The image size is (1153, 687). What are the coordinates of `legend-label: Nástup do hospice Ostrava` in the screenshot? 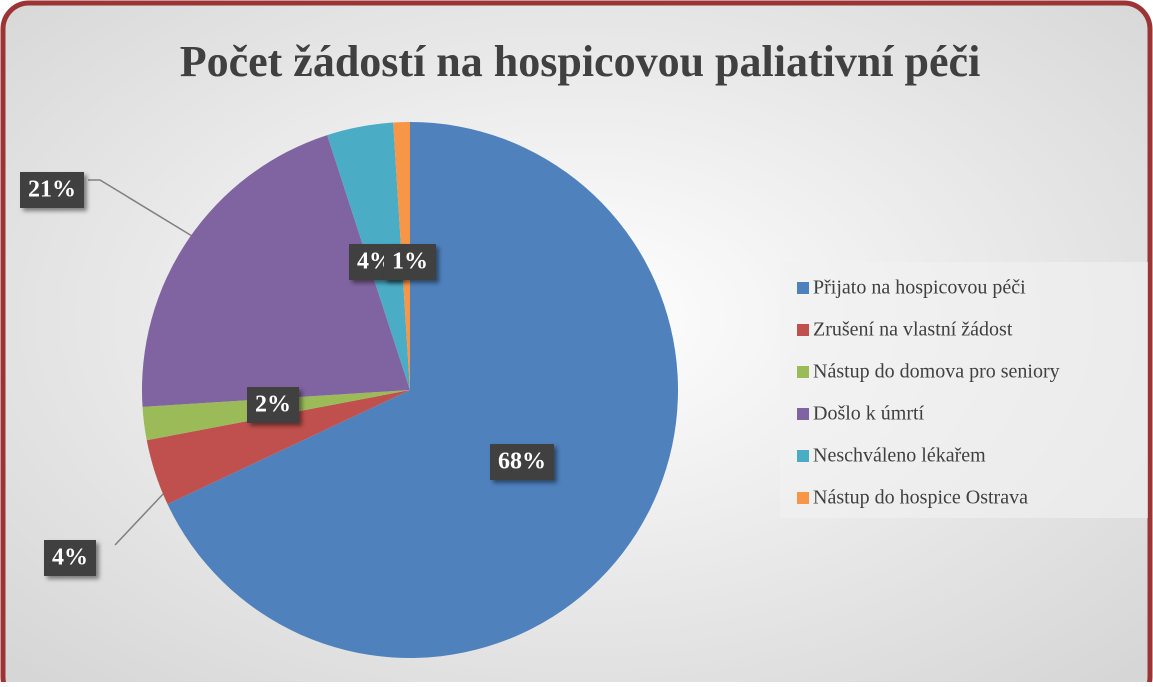 It's located at (920, 498).